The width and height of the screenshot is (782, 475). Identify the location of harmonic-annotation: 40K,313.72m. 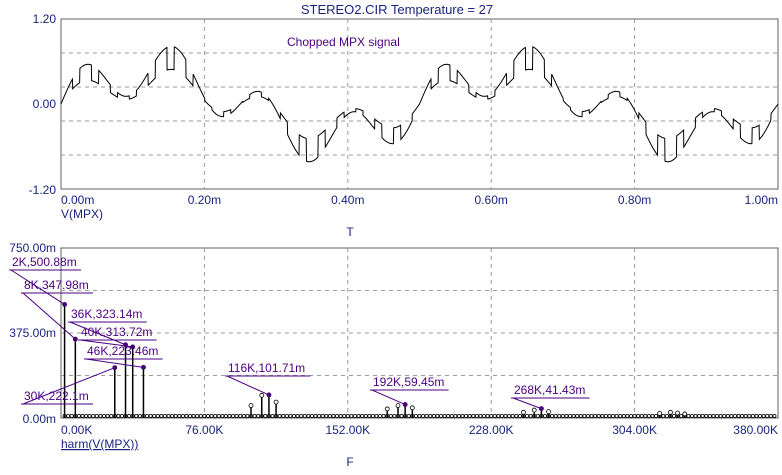
(116, 332).